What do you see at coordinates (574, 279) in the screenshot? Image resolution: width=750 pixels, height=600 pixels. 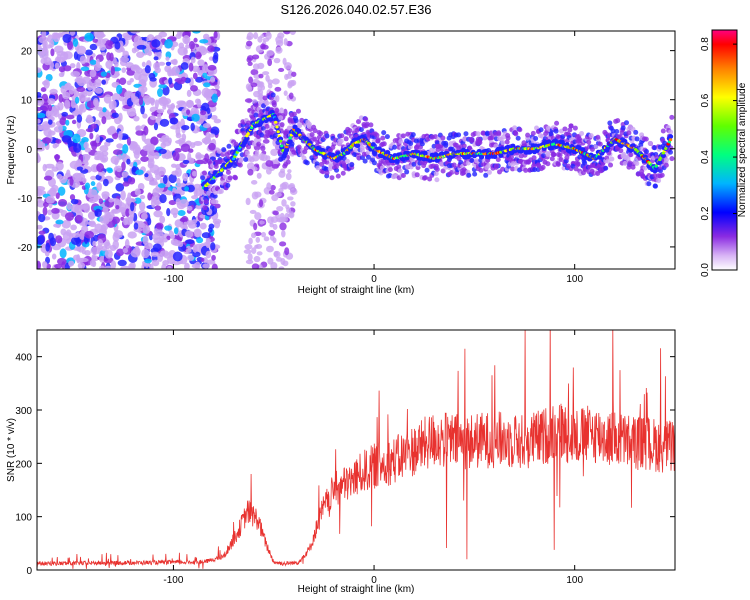 I see `spectrogram-xtick-label: 100` at bounding box center [574, 279].